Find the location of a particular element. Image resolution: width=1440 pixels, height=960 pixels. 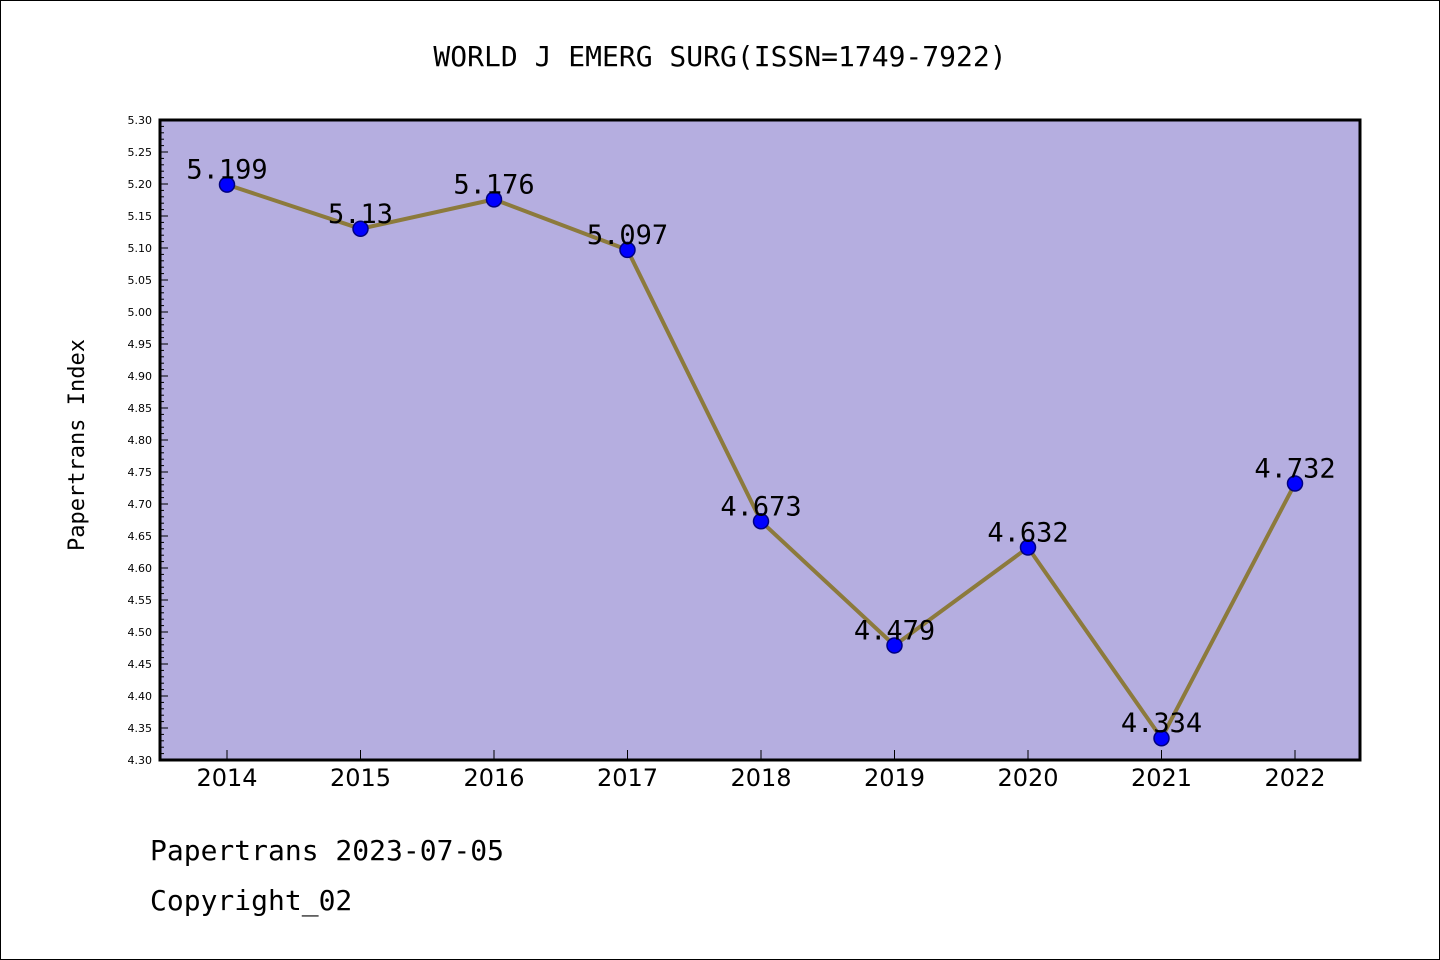

y-tick-label: 4.35 is located at coordinates (140, 728).